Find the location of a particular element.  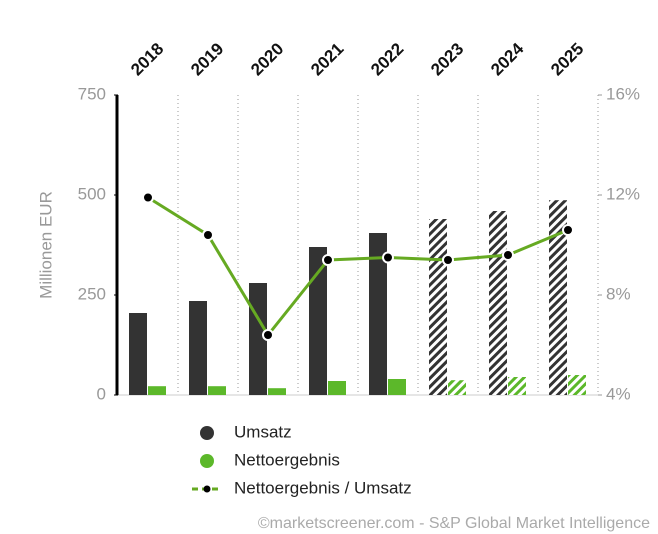

y-tick-label: 0 is located at coordinates (101, 393).